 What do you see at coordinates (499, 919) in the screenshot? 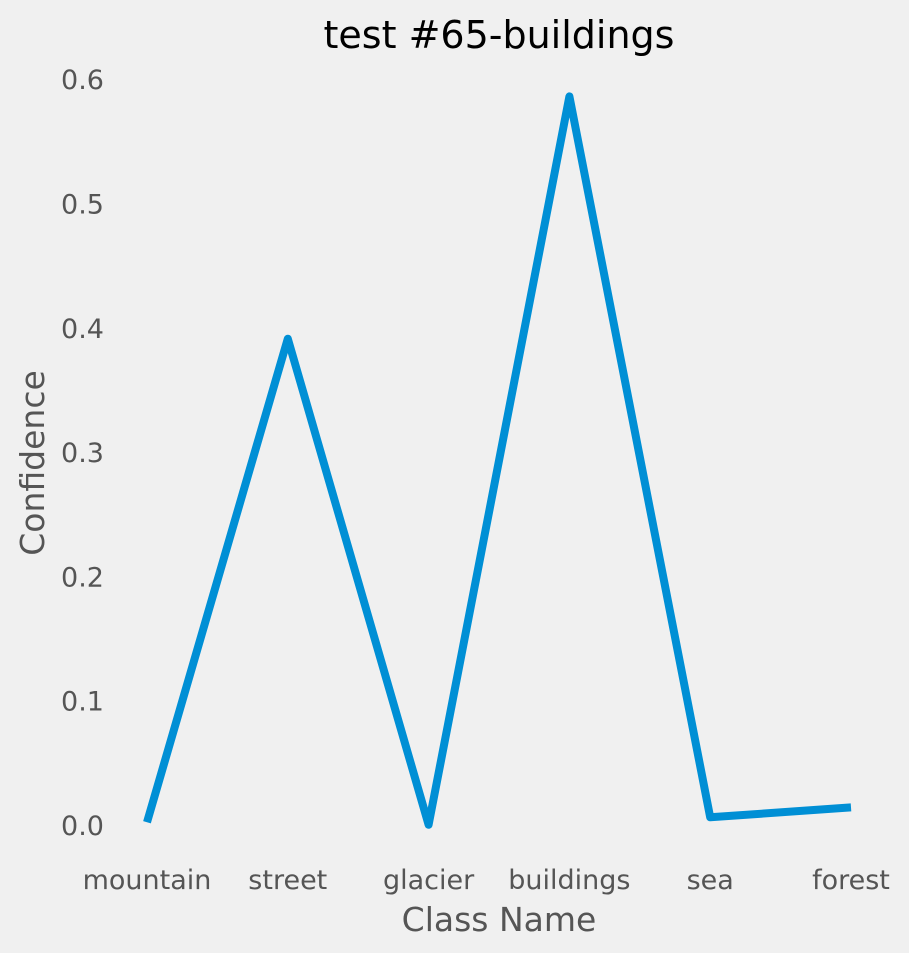
I see `x-axis-label: Class Name` at bounding box center [499, 919].